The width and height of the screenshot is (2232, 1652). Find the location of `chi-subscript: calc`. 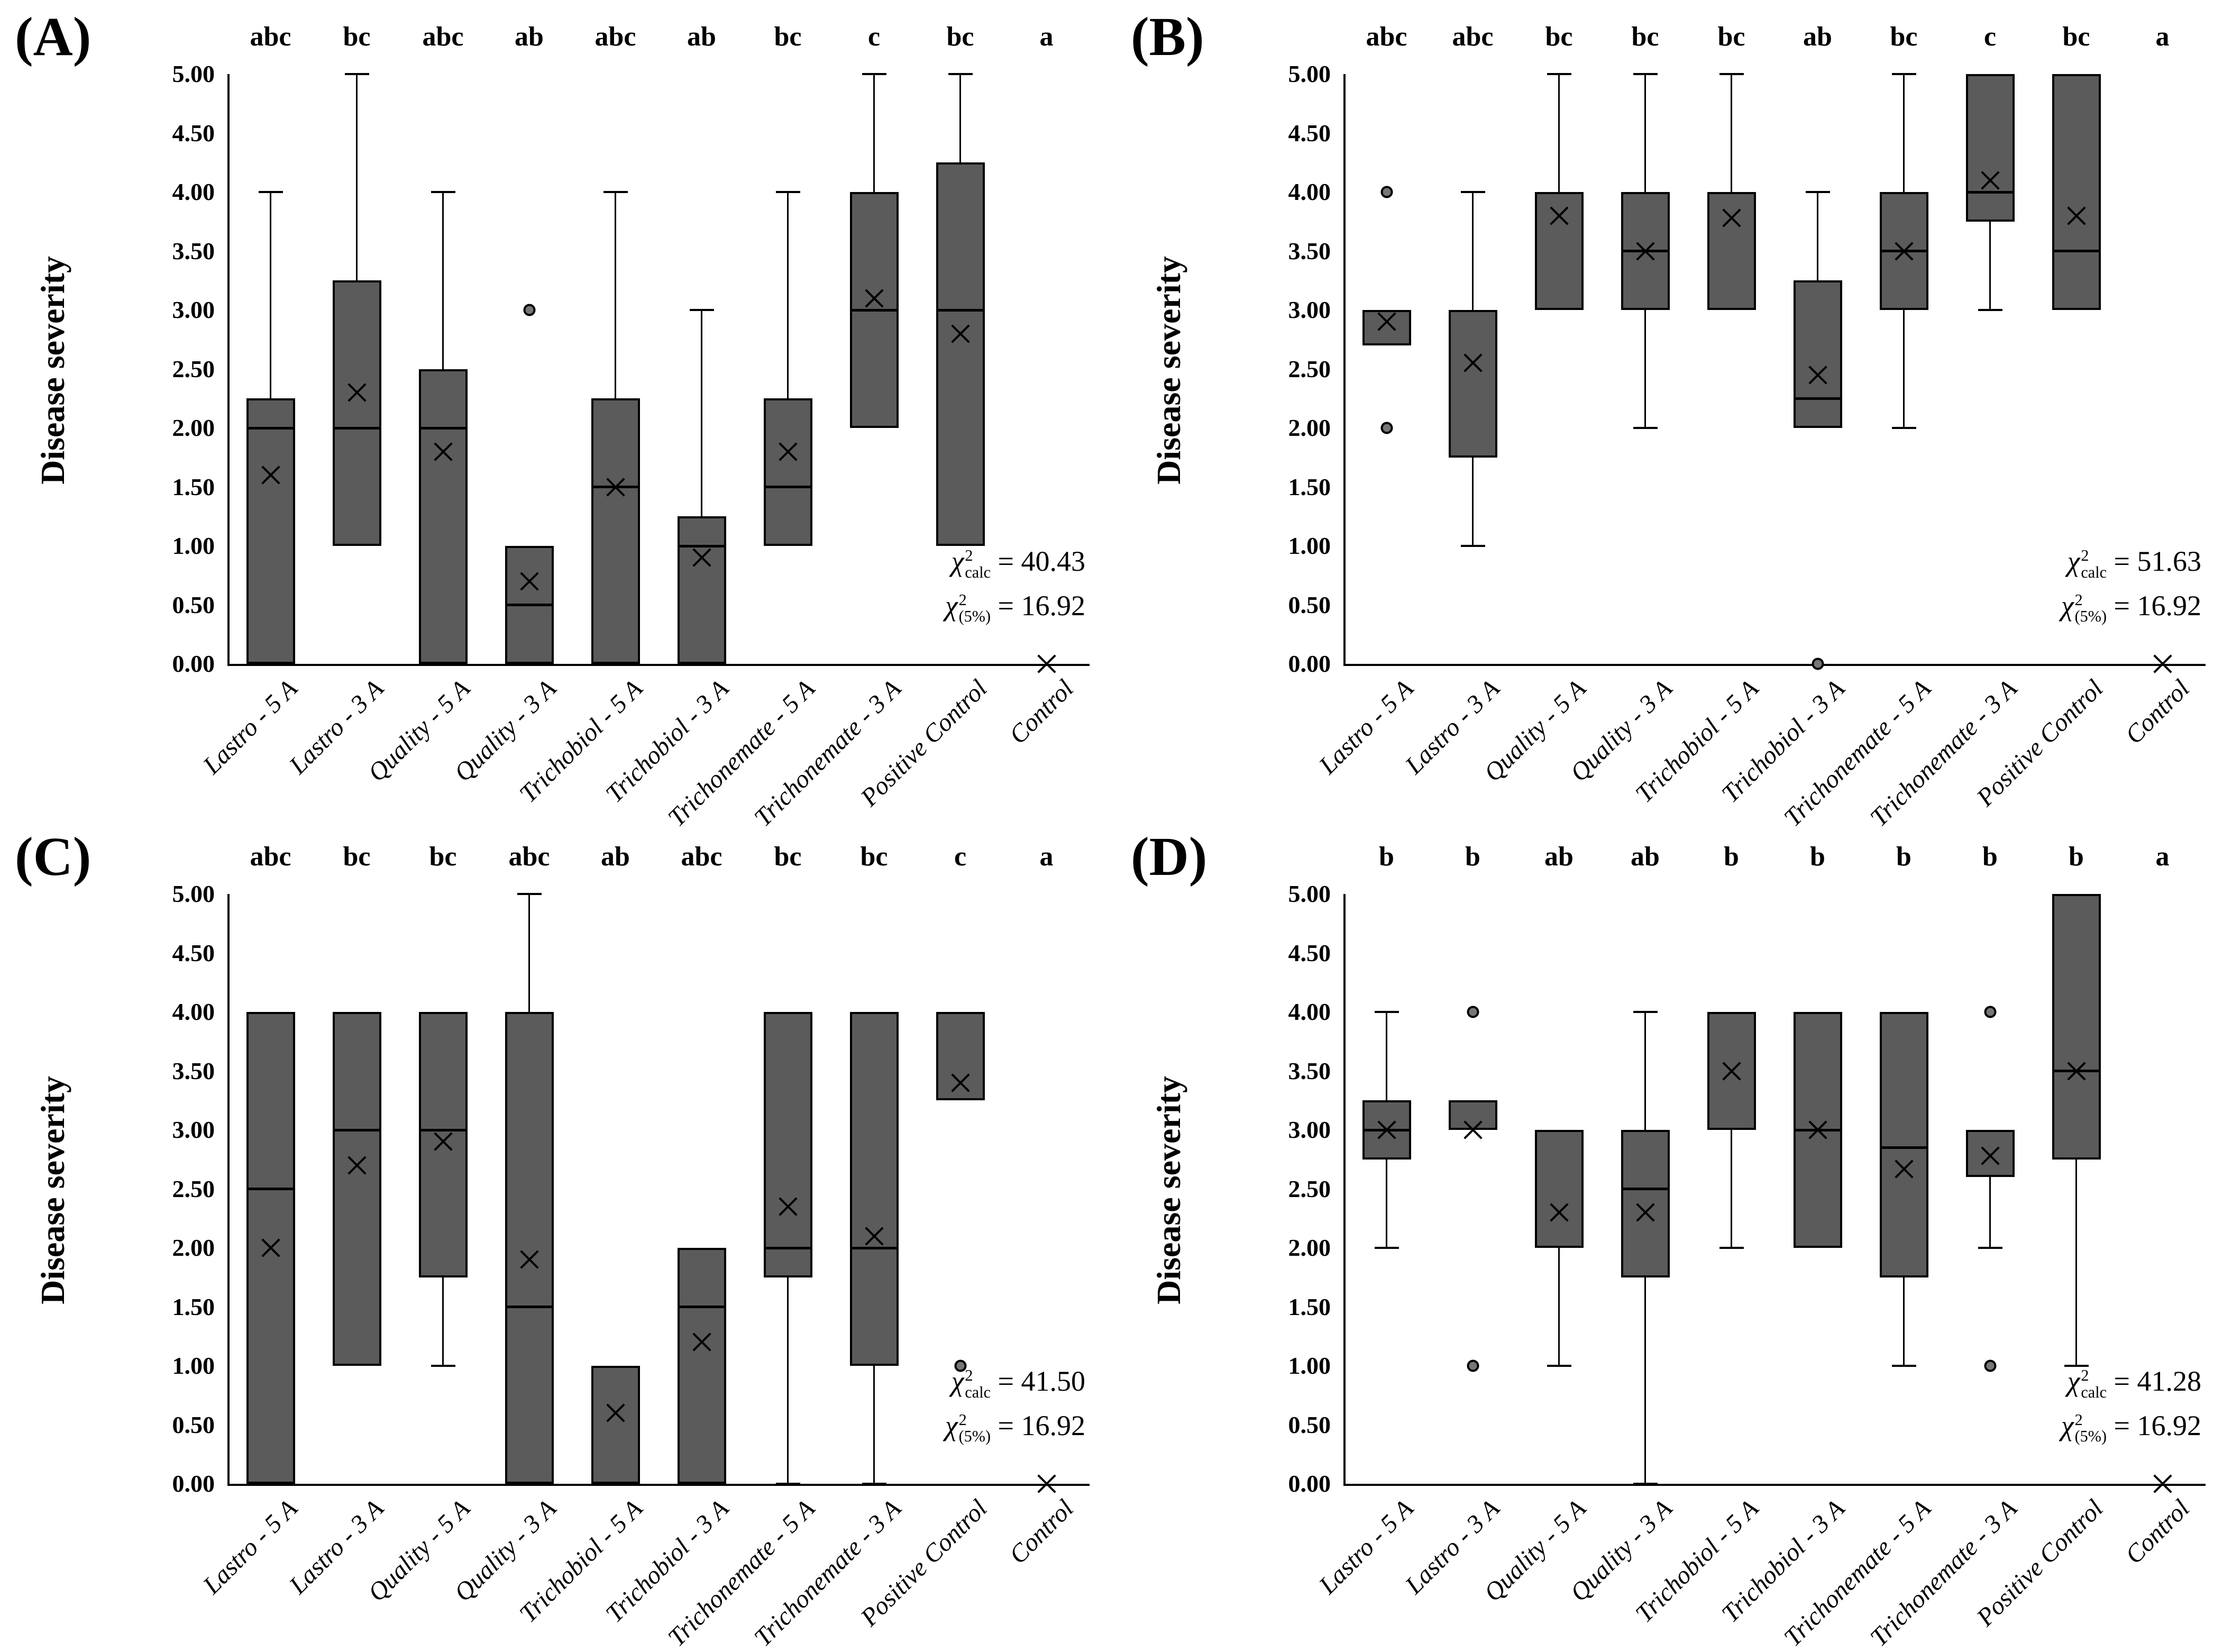

chi-subscript: calc is located at coordinates (2094, 572).